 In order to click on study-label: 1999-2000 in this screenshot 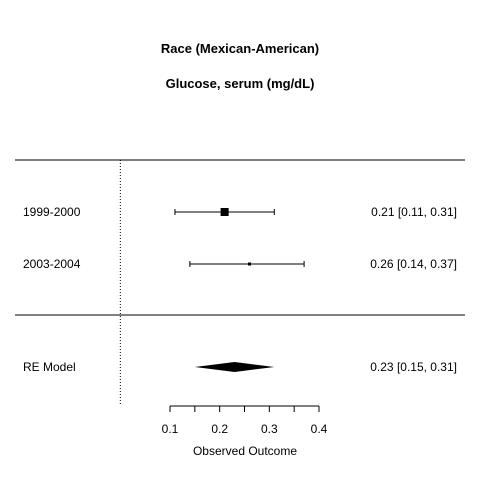, I will do `click(52, 212)`.